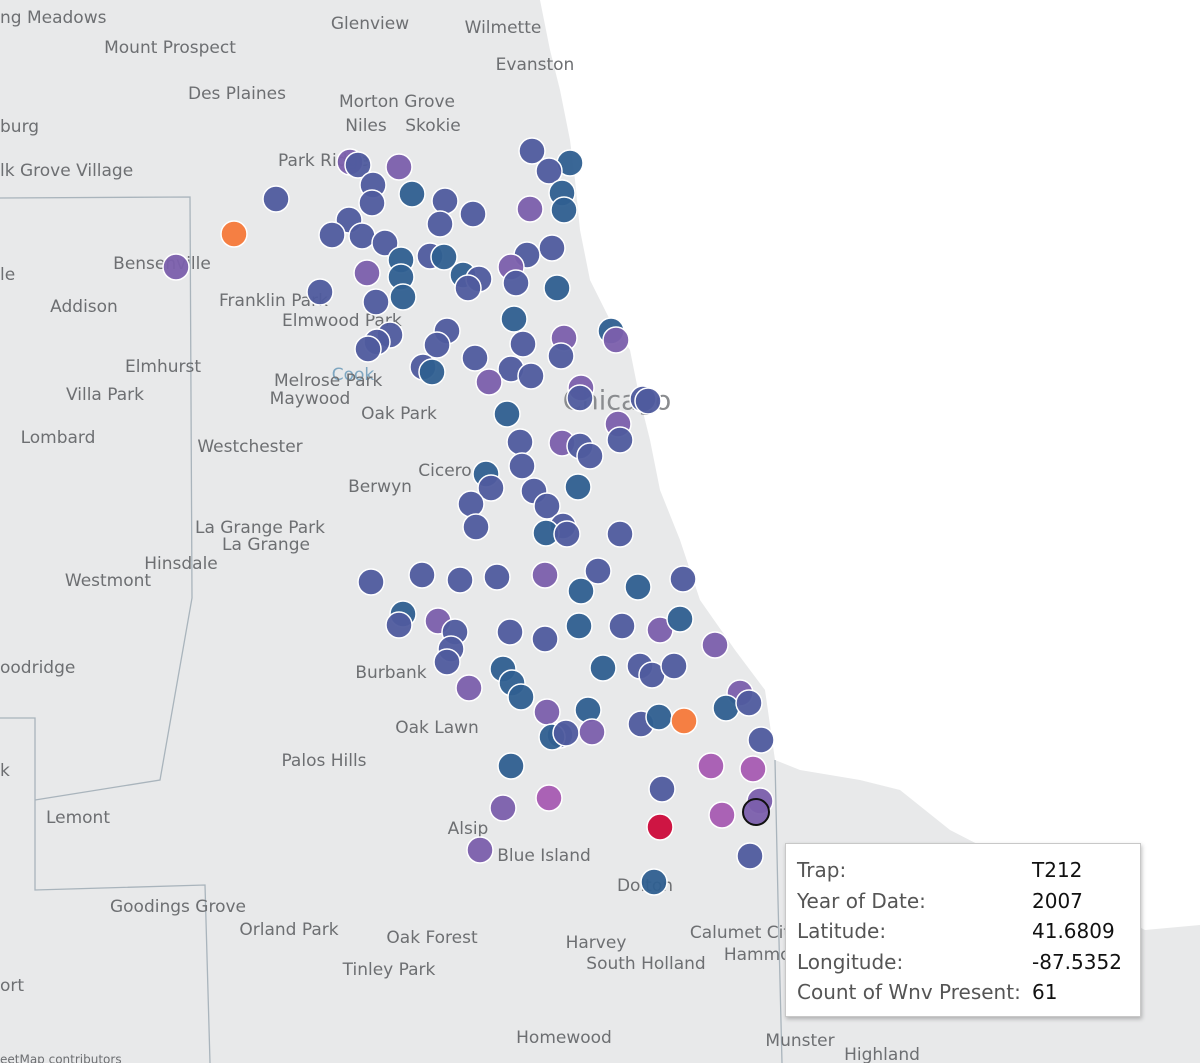 The height and width of the screenshot is (1063, 1200). I want to click on place-label: Goodings Grove, so click(178, 907).